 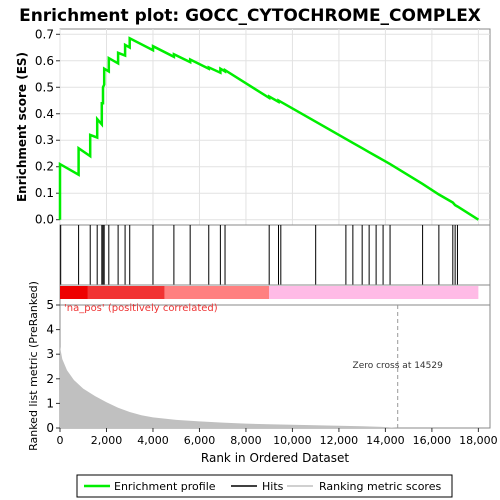 What do you see at coordinates (275, 458) in the screenshot?
I see `x-axis-label: Rank in Ordered Dataset` at bounding box center [275, 458].